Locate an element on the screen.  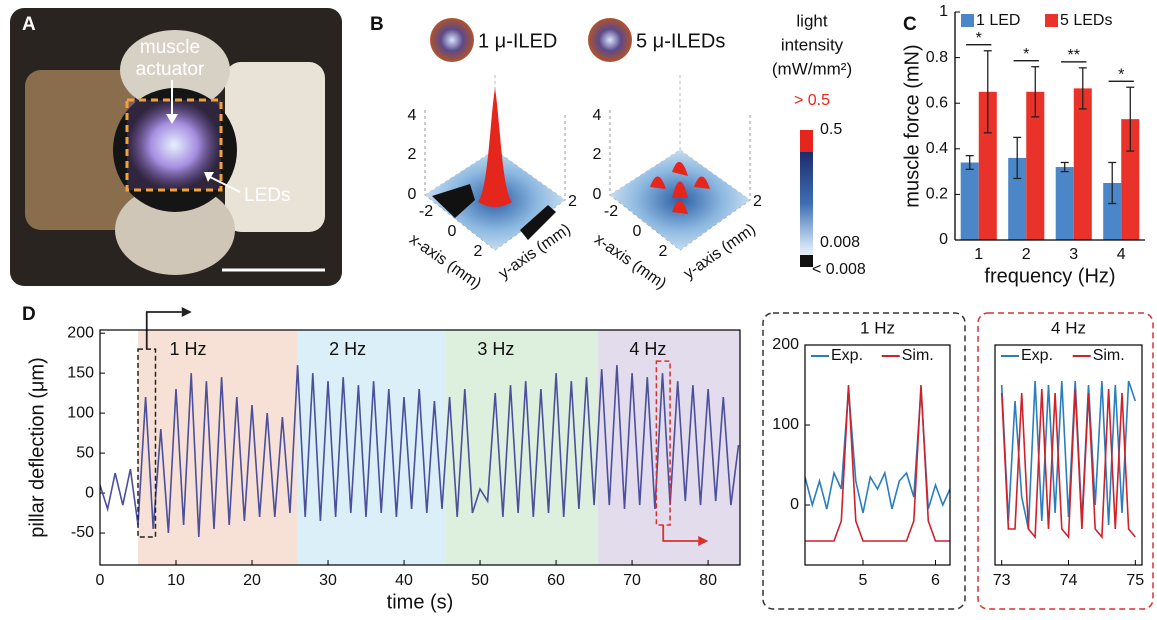
region-label: 3 Hz is located at coordinates (495, 349).